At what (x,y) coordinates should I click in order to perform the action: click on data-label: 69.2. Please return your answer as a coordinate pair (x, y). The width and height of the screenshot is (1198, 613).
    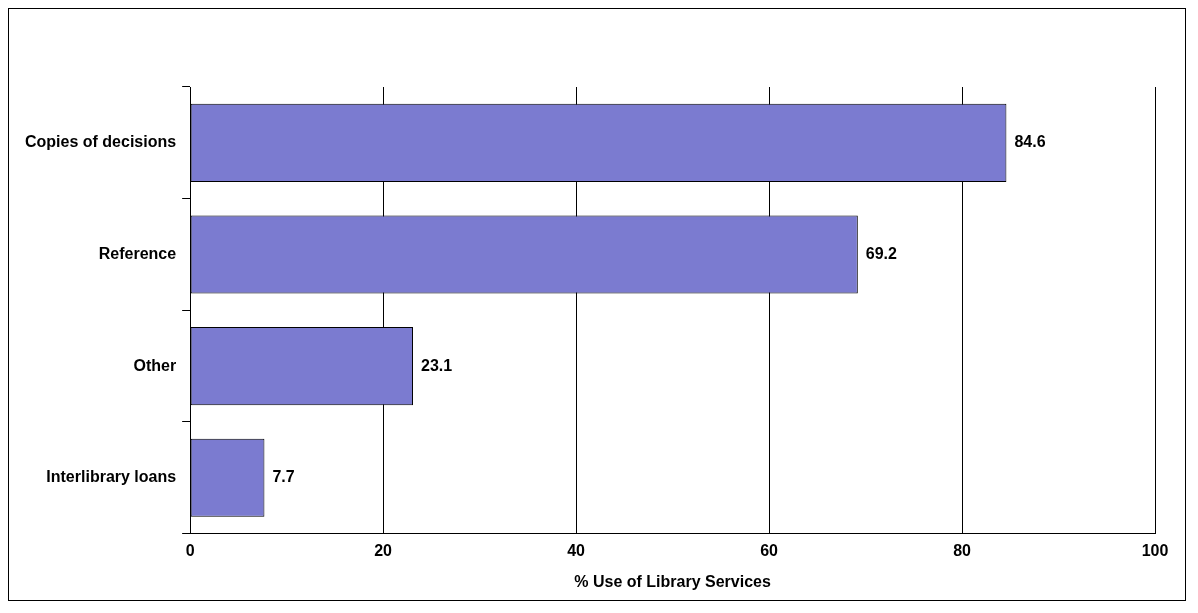
    Looking at the image, I should click on (881, 253).